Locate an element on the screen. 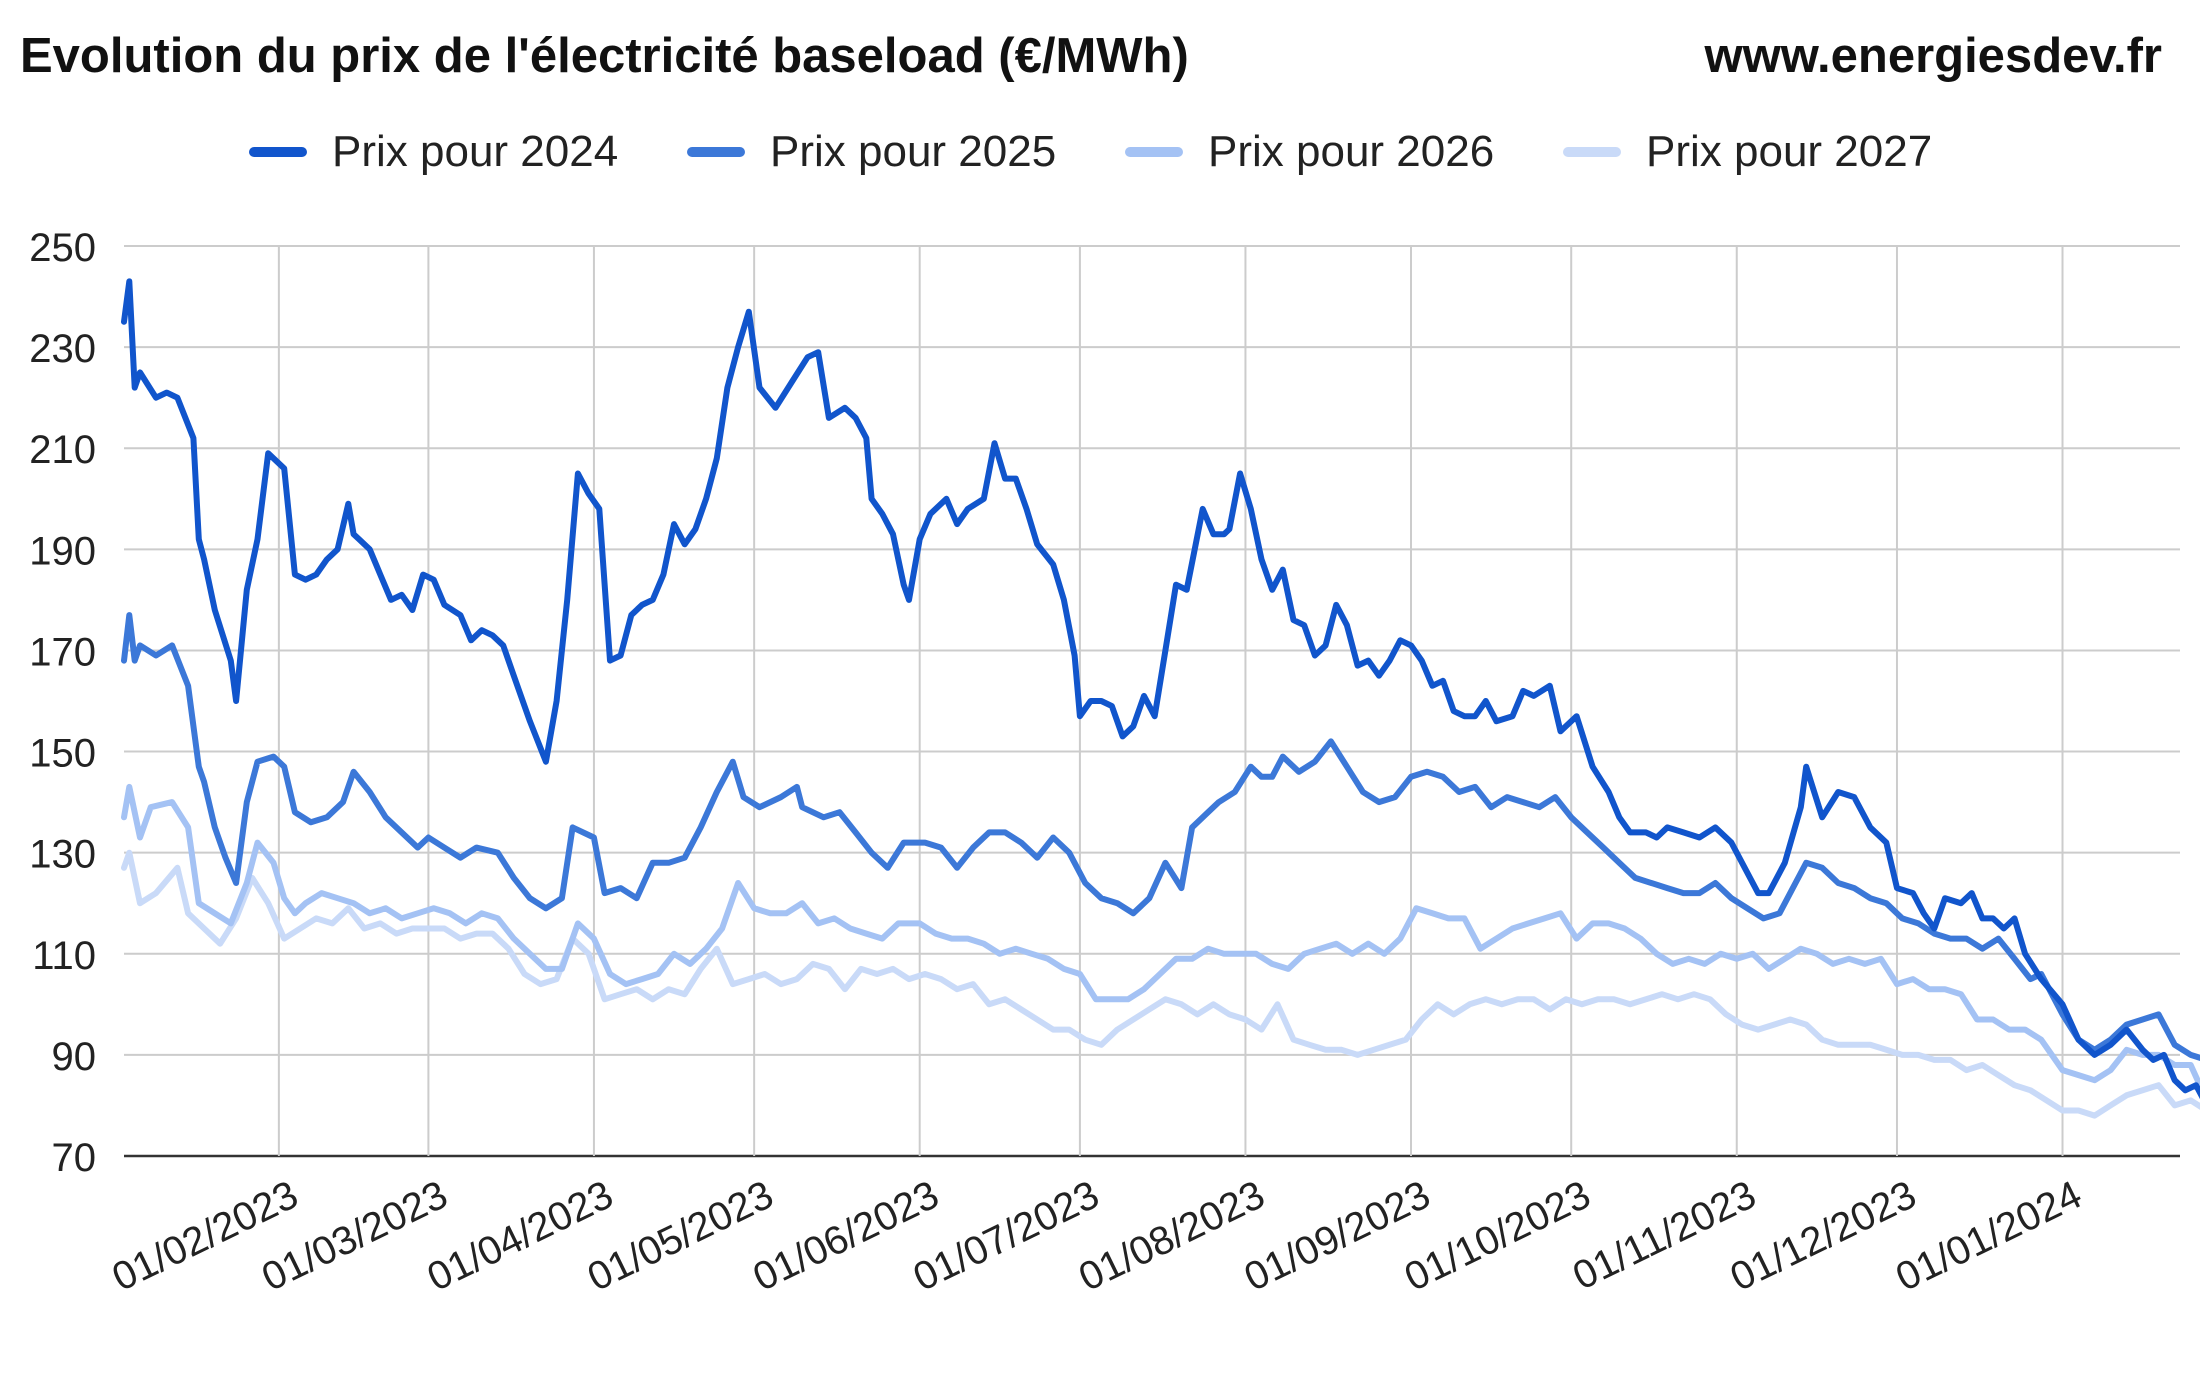 The image size is (2200, 1384). y-tick-label: 170 is located at coordinates (62, 652).